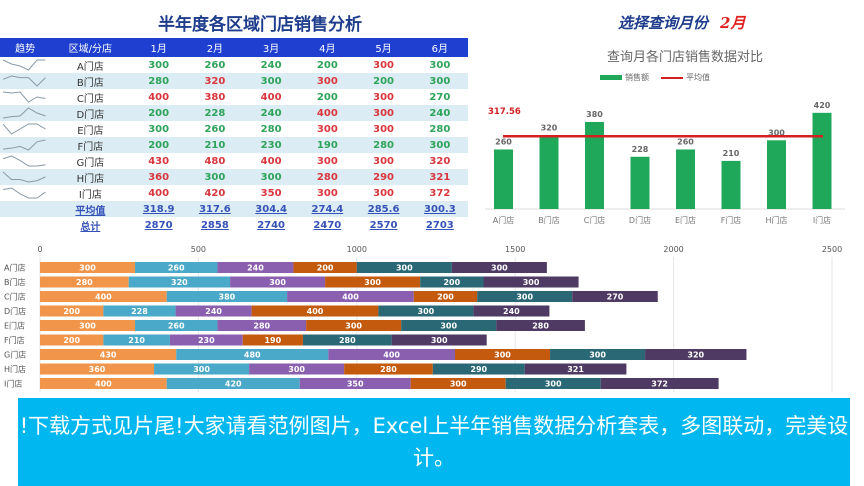  What do you see at coordinates (198, 249) in the screenshot?
I see `x-tick-label: 500` at bounding box center [198, 249].